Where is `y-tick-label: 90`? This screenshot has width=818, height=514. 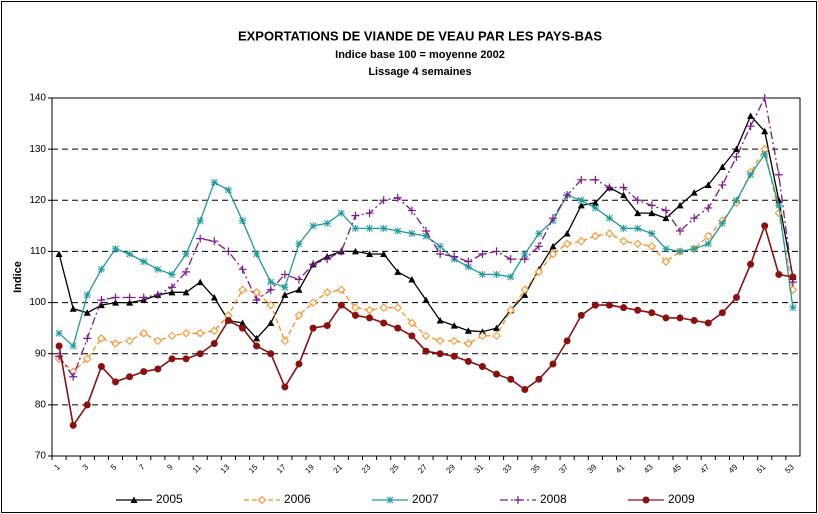 y-tick-label: 90 is located at coordinates (41, 353).